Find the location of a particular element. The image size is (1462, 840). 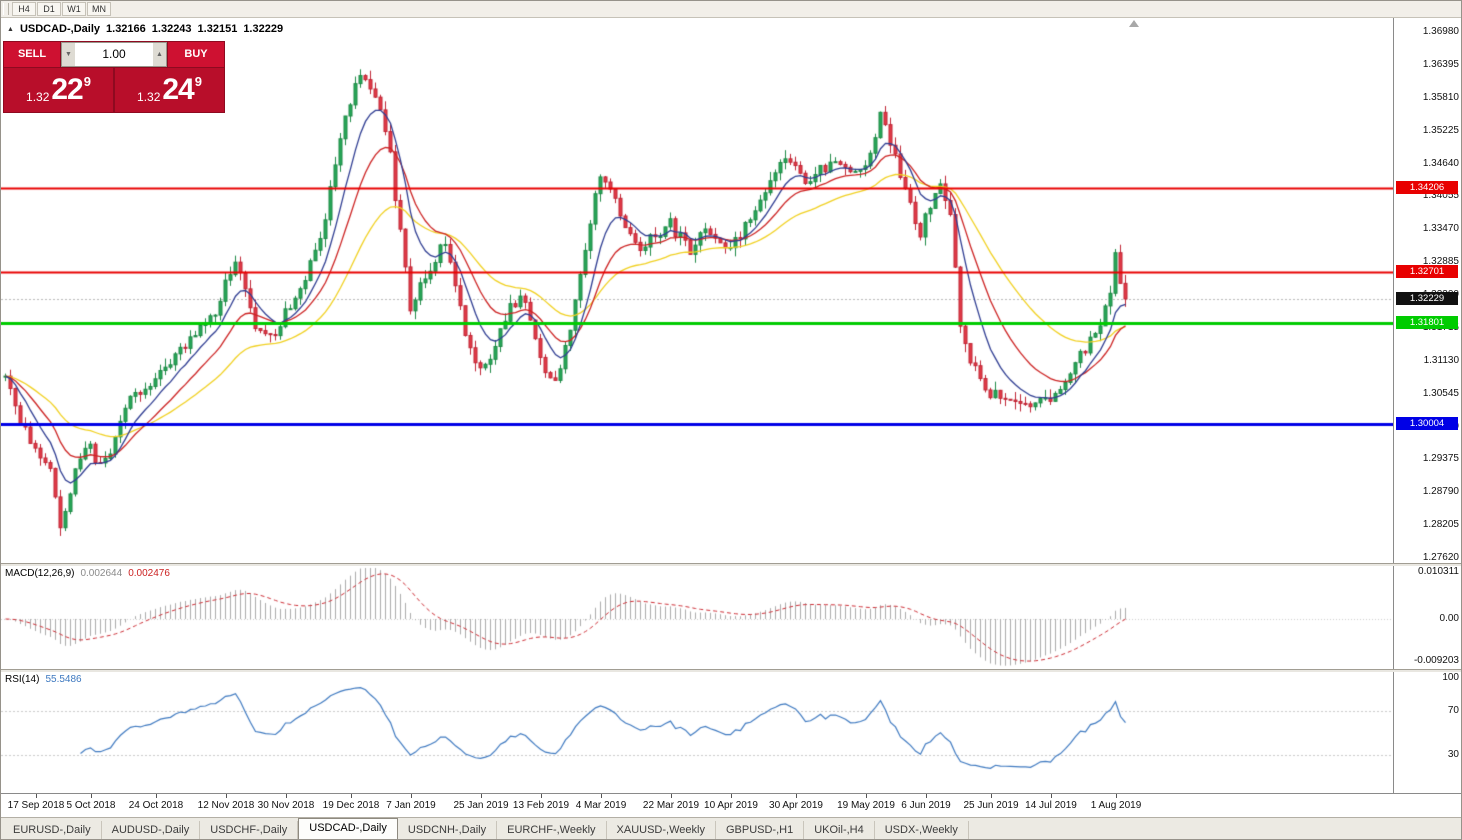

sell-price-button: 1.32 22 9 is located at coordinates (58, 90).